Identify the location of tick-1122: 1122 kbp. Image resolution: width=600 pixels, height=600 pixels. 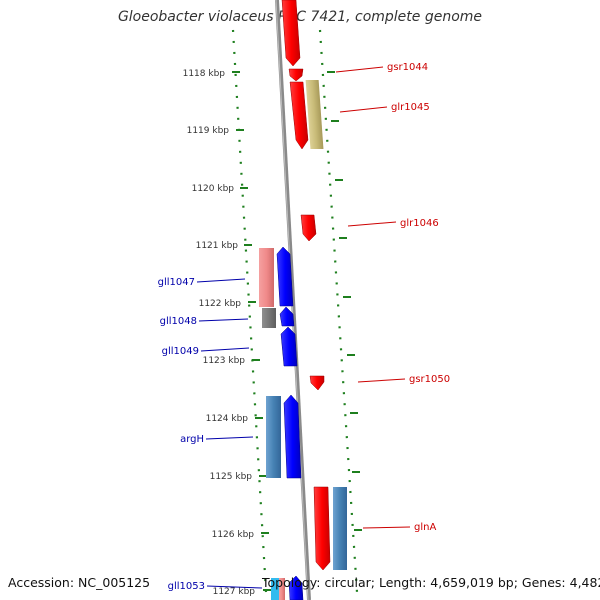
(275, 302).